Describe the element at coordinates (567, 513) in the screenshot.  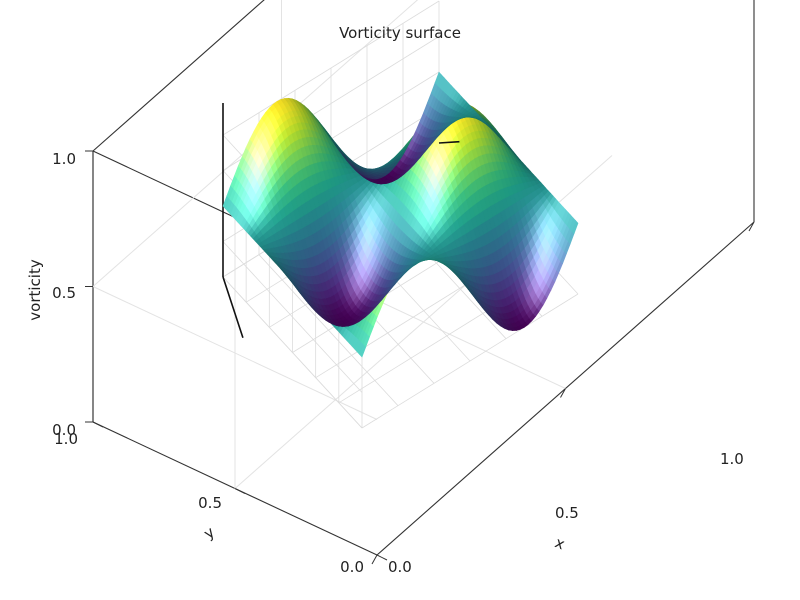
I see `x-tick-label-mid: 0.5` at that location.